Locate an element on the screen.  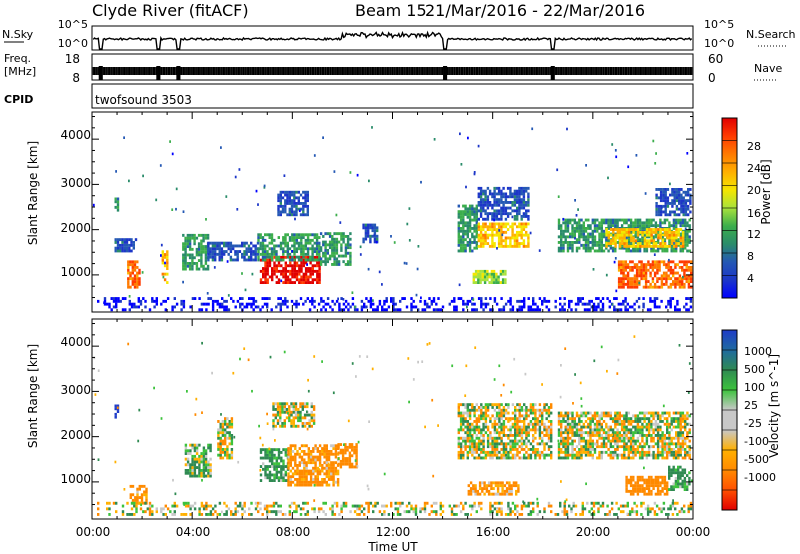
noise-sky-line is located at coordinates (392, 40).